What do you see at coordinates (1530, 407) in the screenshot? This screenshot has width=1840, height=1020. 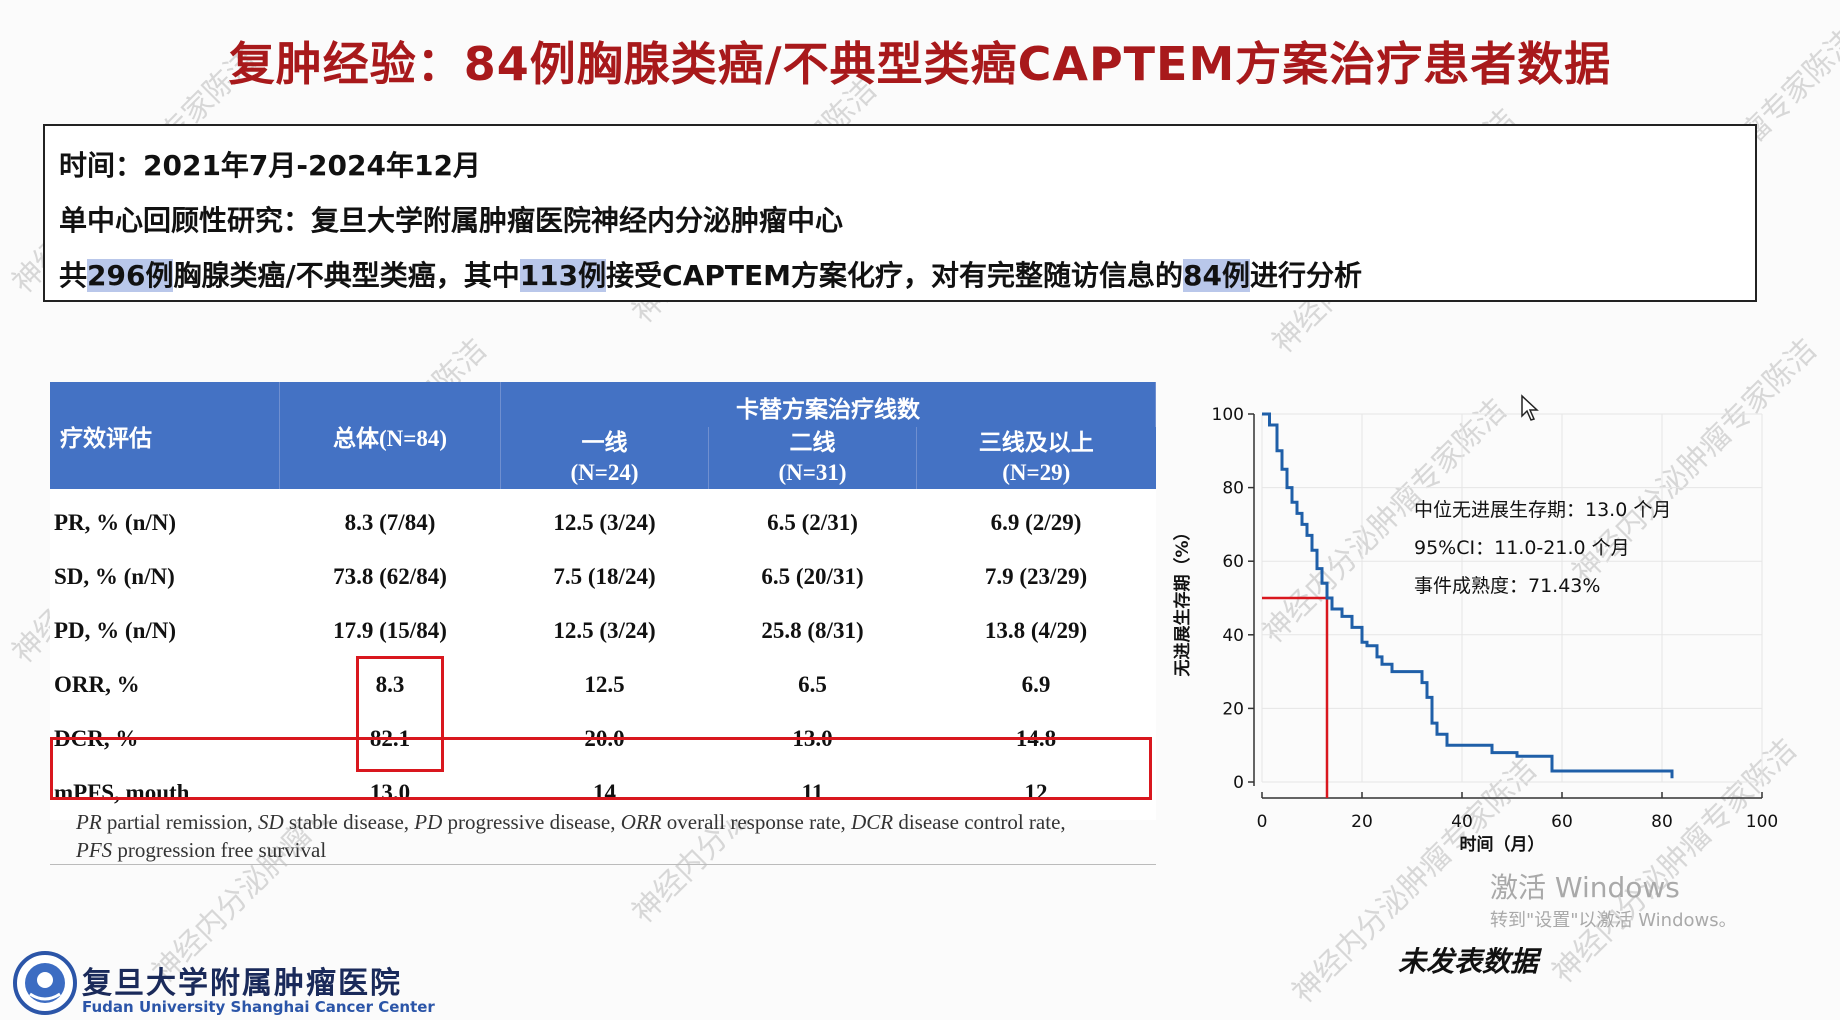 I see `mouse-cursor-icon` at bounding box center [1530, 407].